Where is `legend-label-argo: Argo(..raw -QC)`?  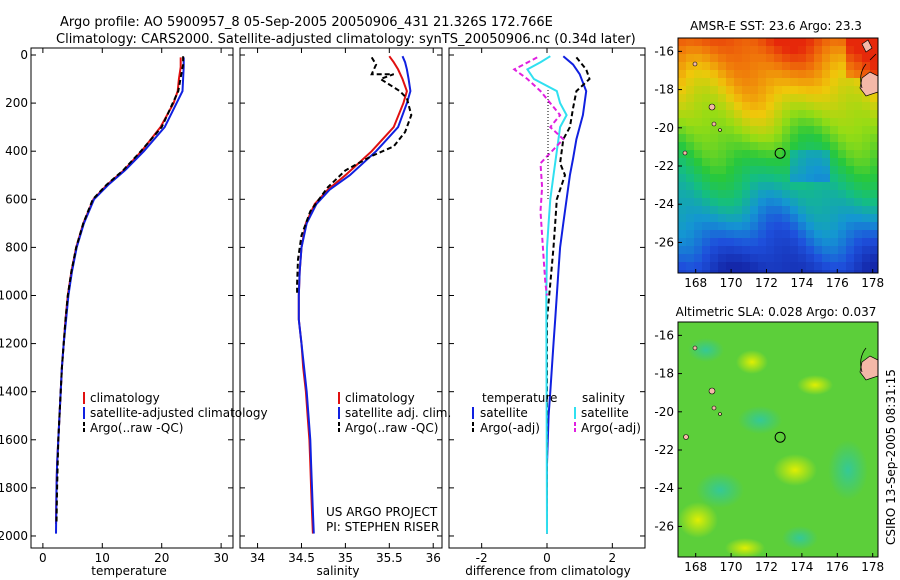
legend-label-argo: Argo(..raw -QC) is located at coordinates (391, 428).